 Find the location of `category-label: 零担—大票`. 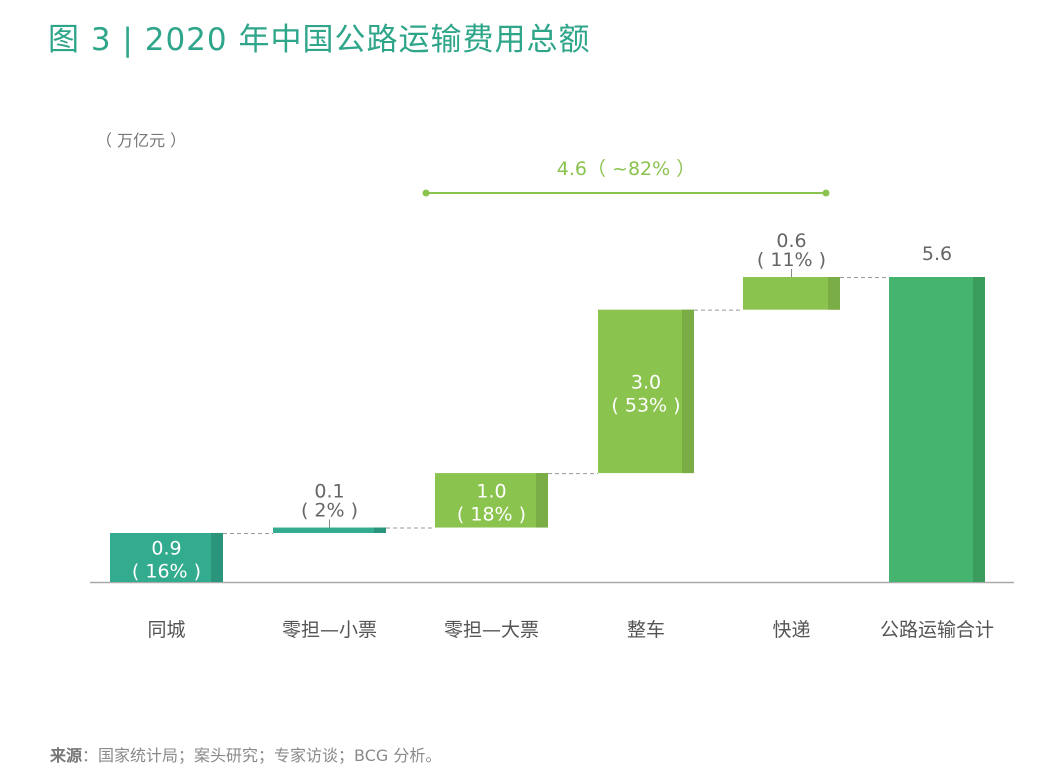

category-label: 零担—大票 is located at coordinates (491, 630).